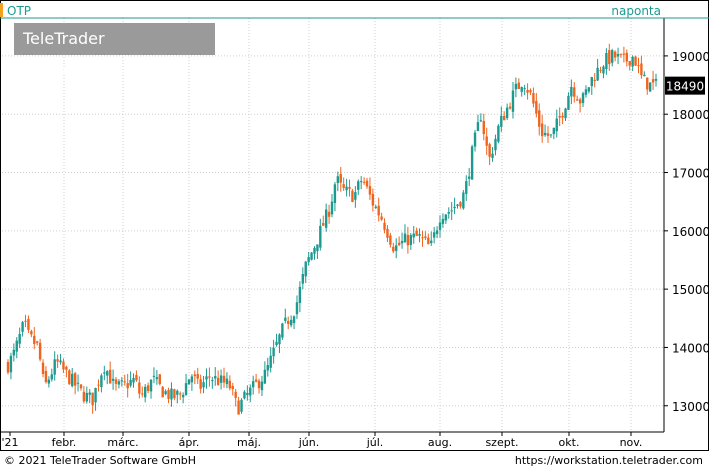 The image size is (709, 470). Describe the element at coordinates (9, 442) in the screenshot. I see `x-tick-label: '21` at that location.